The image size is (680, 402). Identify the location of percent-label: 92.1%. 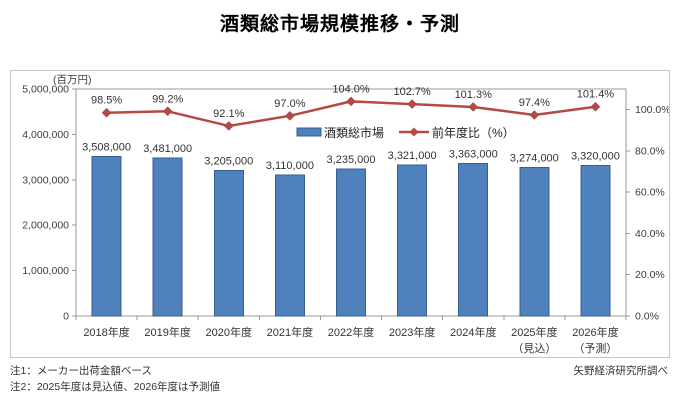
(228, 114).